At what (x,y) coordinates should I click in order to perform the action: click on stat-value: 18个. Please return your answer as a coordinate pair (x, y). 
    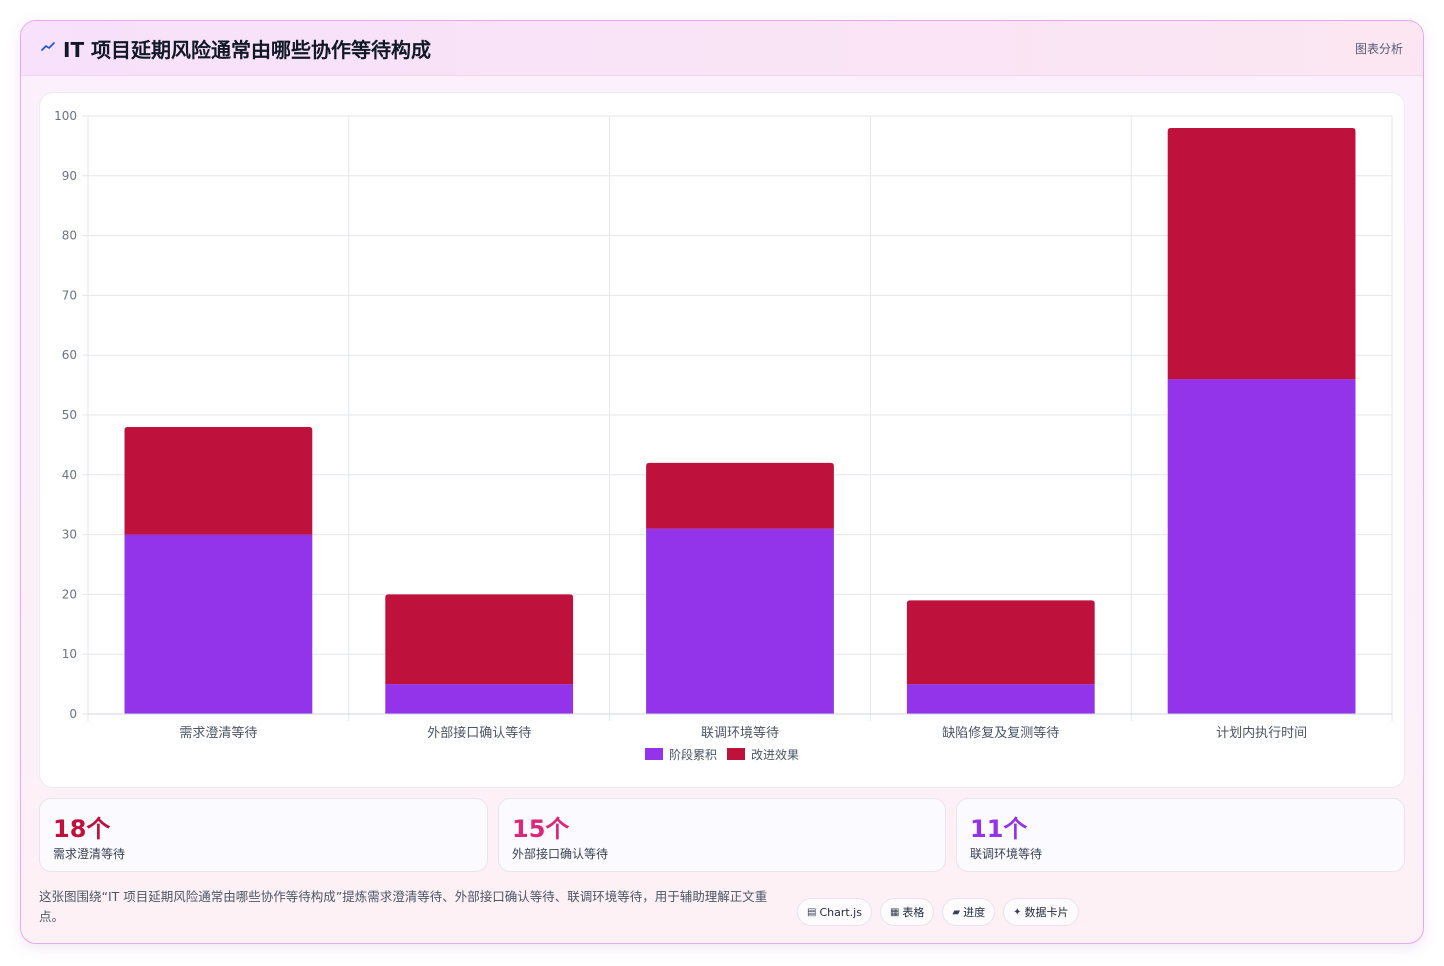
    Looking at the image, I should click on (82, 829).